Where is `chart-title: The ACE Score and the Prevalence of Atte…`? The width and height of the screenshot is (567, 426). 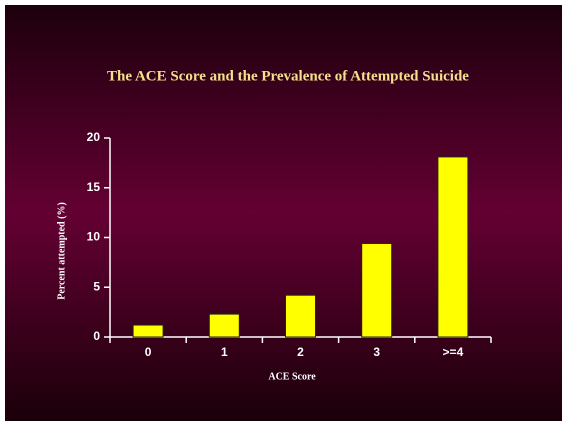
chart-title: The ACE Score and the Prevalence of Atte… is located at coordinates (288, 76).